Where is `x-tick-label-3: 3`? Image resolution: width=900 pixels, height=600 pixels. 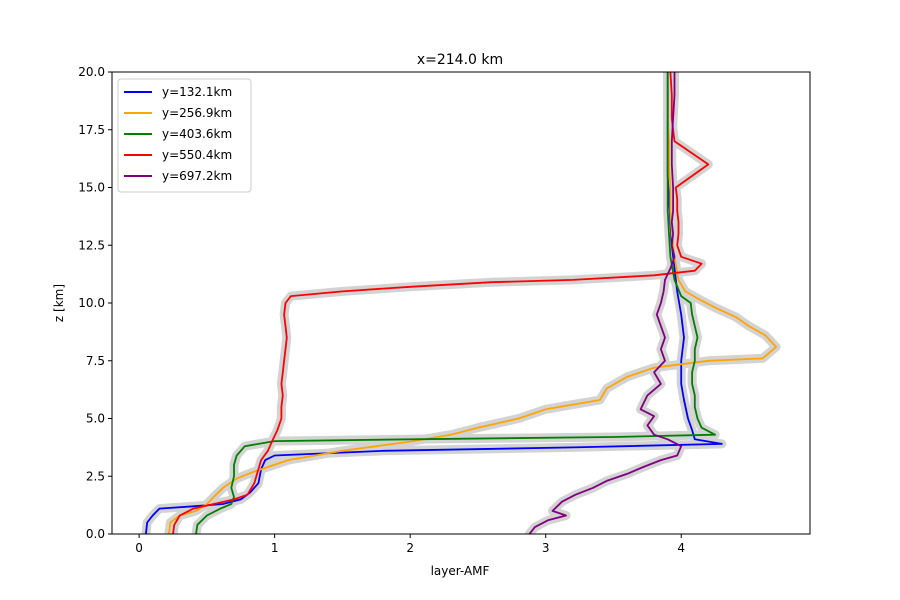 x-tick-label-3: 3 is located at coordinates (546, 548).